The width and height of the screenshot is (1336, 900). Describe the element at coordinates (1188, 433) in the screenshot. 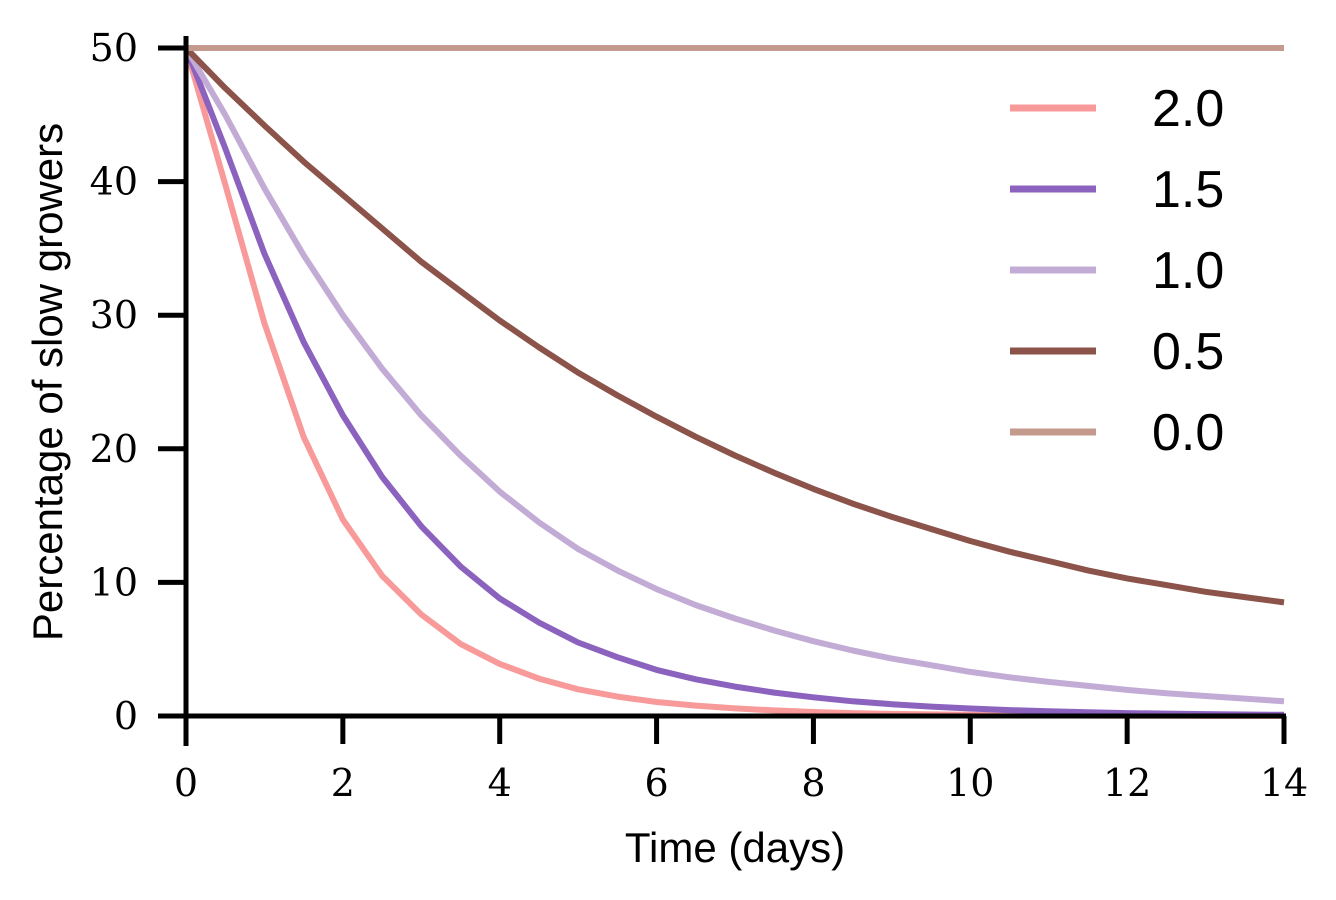

I see `legend-label: 0.0` at that location.